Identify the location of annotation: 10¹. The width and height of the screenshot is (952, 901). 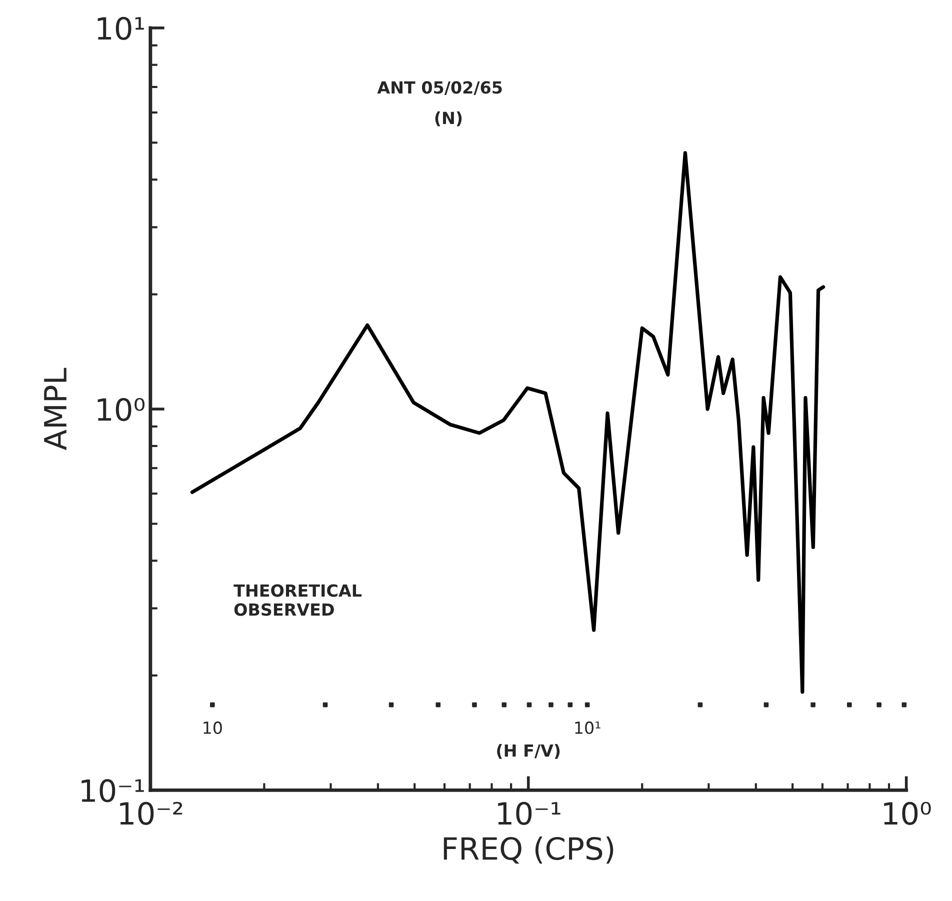
(587, 727).